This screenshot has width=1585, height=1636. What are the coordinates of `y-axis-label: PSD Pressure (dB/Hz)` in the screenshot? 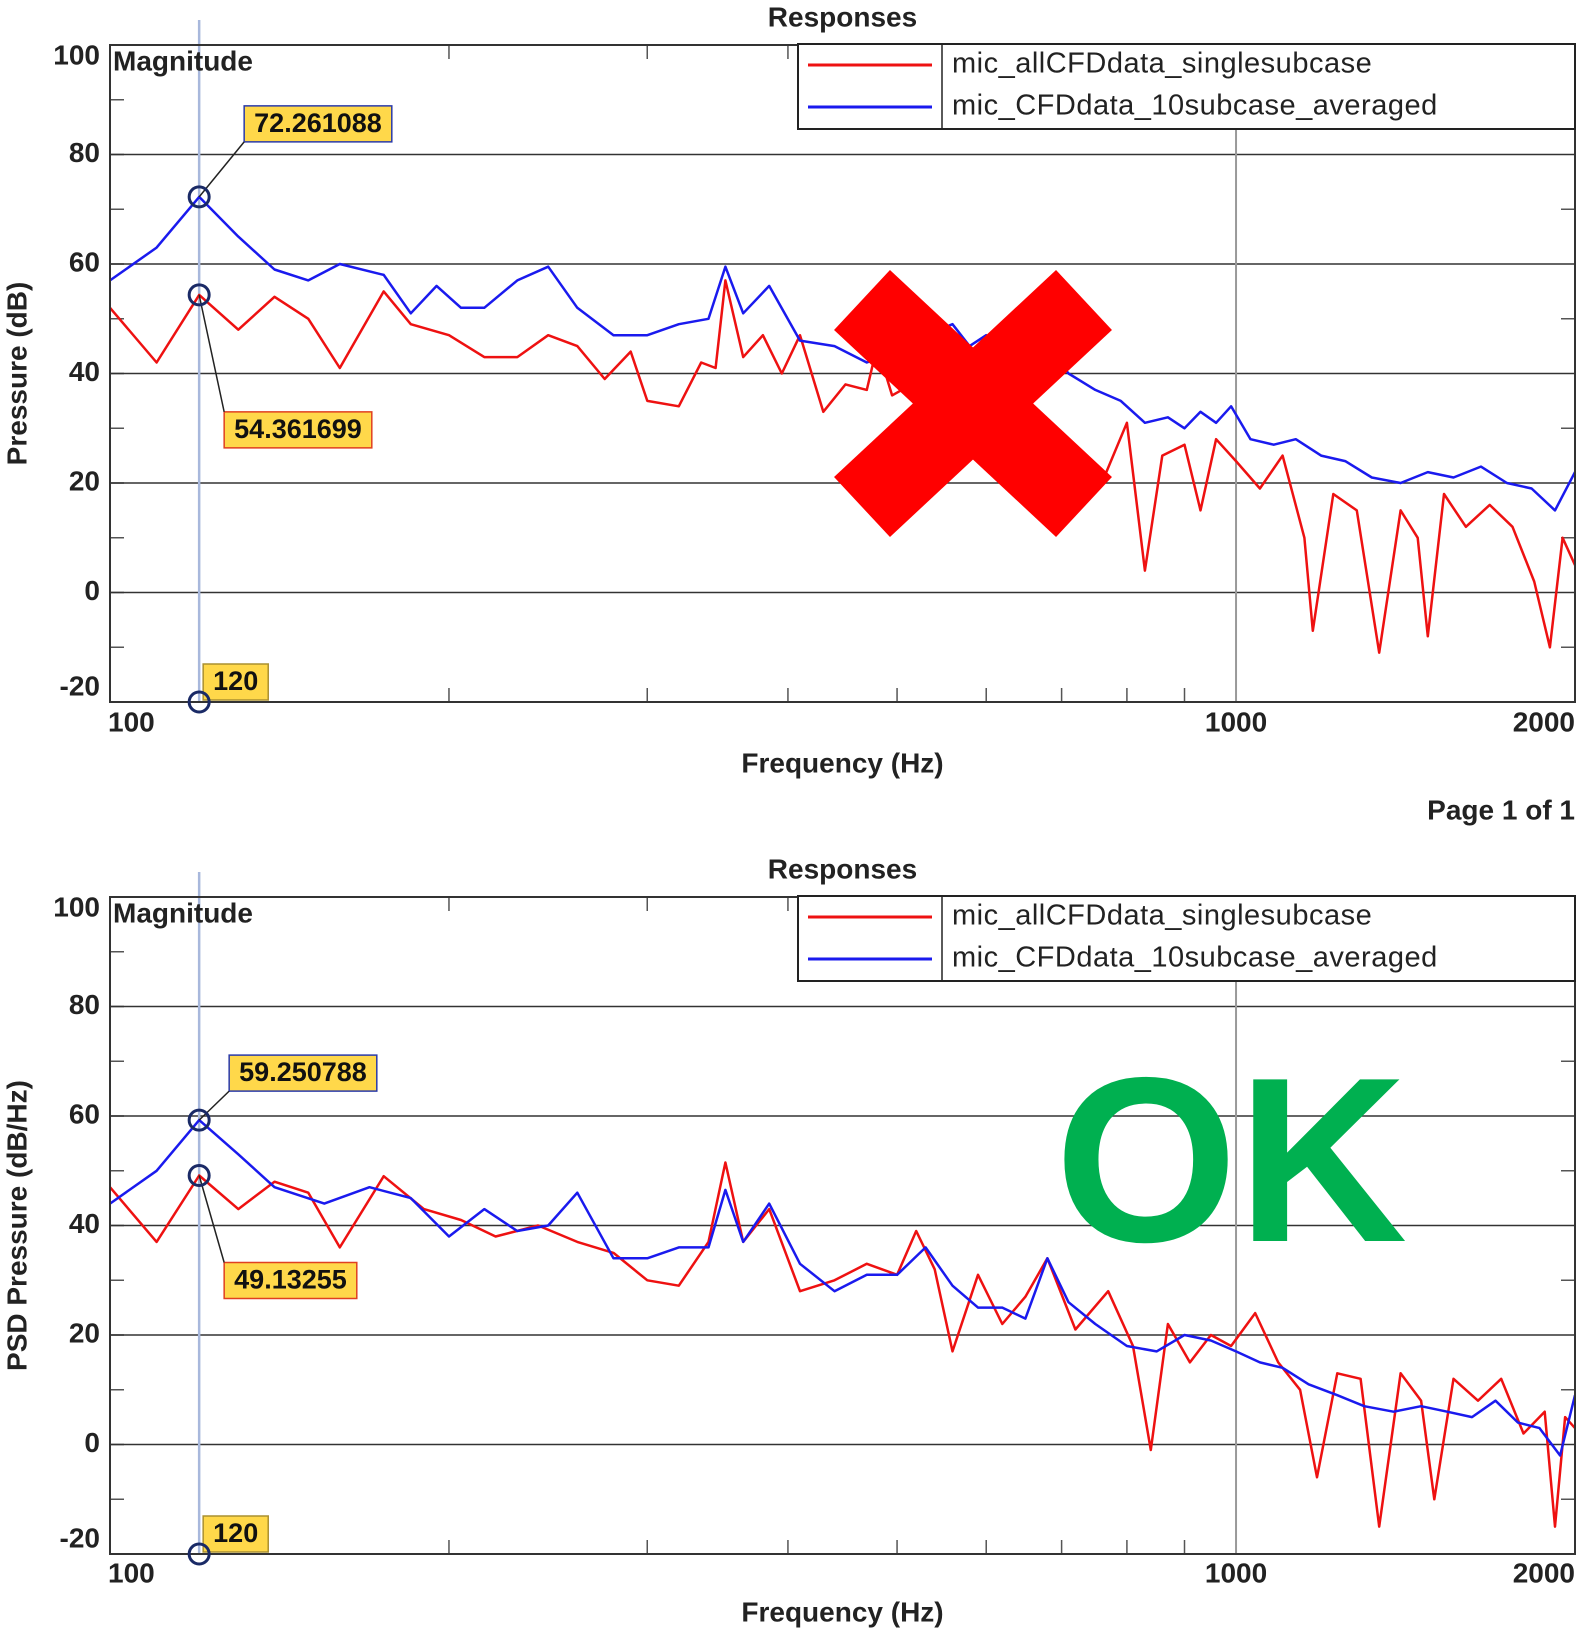 It's located at (16, 1225).